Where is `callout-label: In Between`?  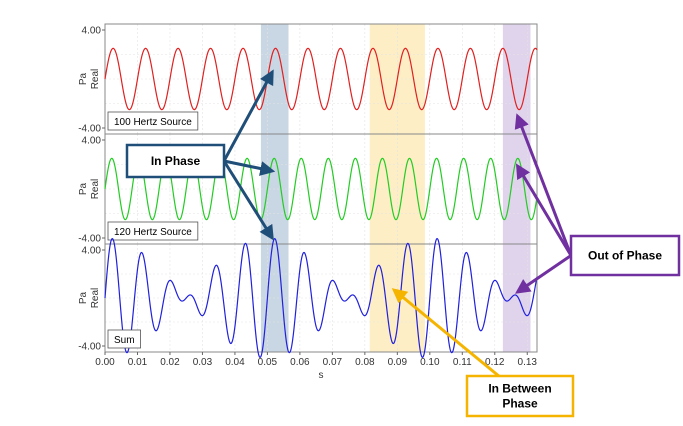
callout-label: In Between is located at coordinates (519, 389).